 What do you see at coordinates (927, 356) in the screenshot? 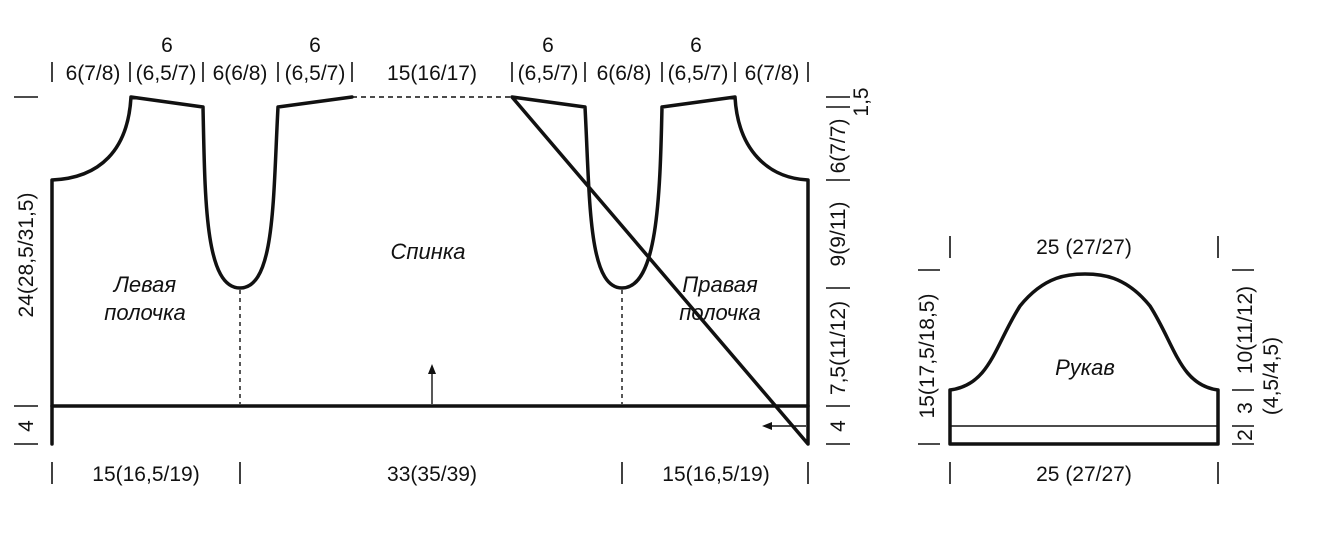
I see `sleeve-left-height: 15(17,5/18,5)` at bounding box center [927, 356].